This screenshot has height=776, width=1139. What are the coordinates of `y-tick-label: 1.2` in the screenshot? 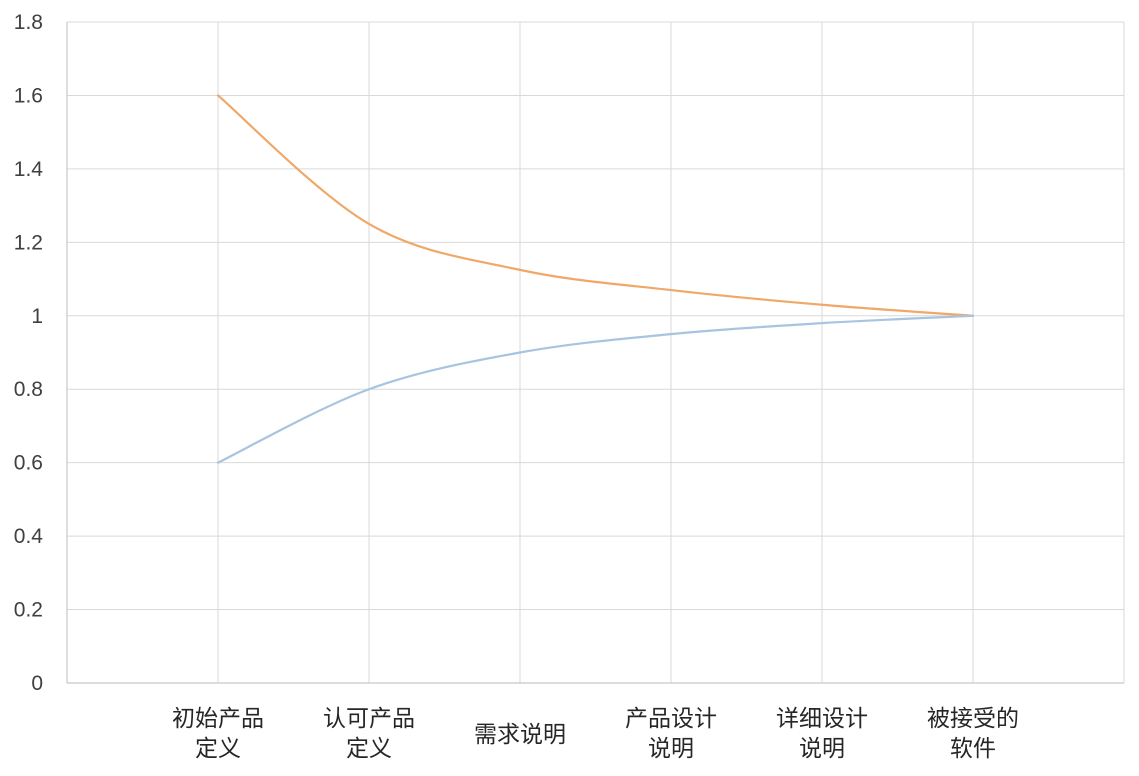 It's located at (28, 242).